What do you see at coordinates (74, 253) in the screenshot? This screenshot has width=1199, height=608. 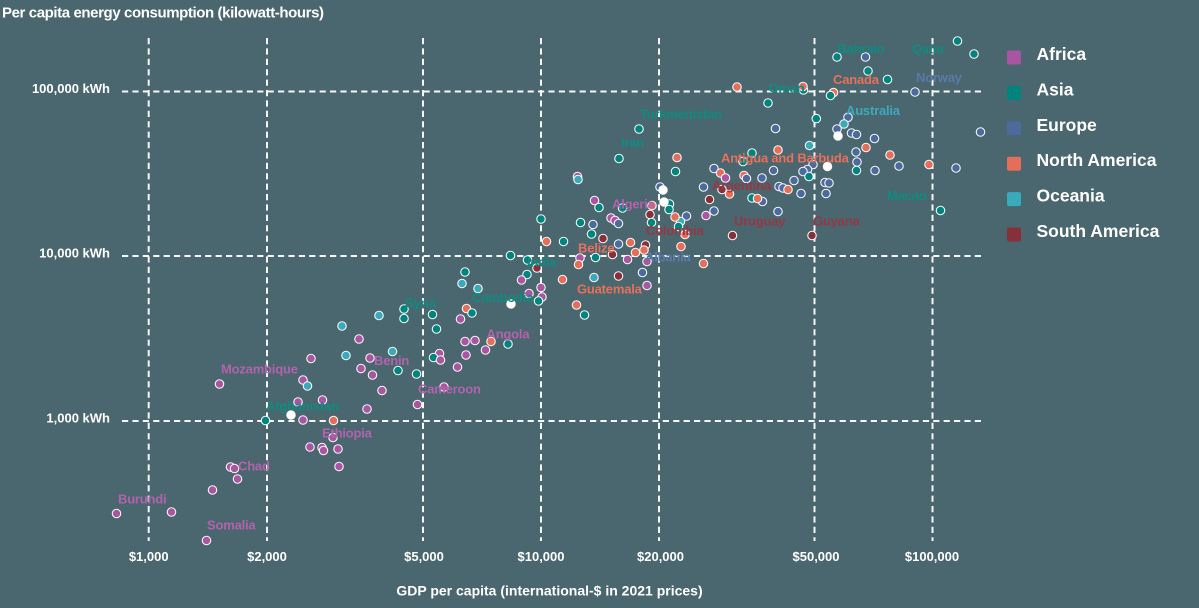 I see `svg-text: 10,000 kWh` at bounding box center [74, 253].